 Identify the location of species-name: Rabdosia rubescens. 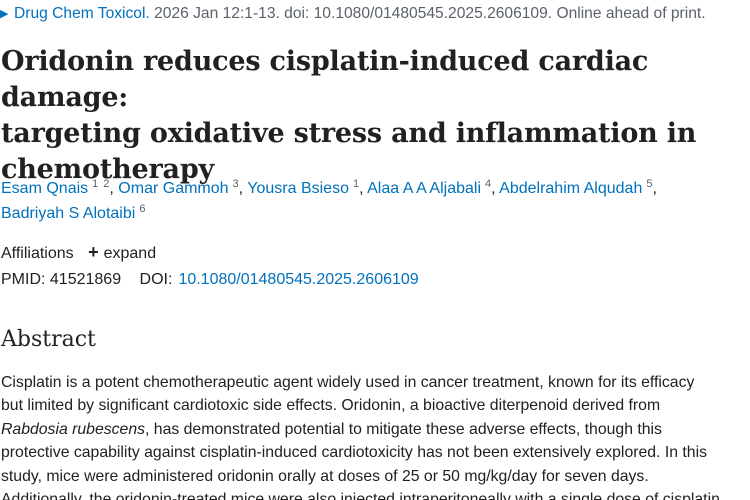
(73, 429).